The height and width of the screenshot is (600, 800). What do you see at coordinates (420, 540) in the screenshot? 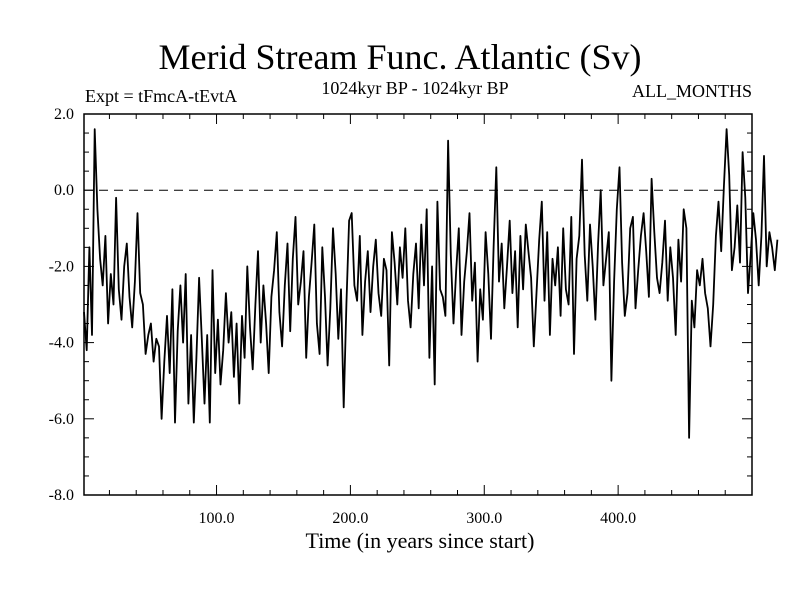
I see `x-axis-label: Time (in years since start)` at bounding box center [420, 540].